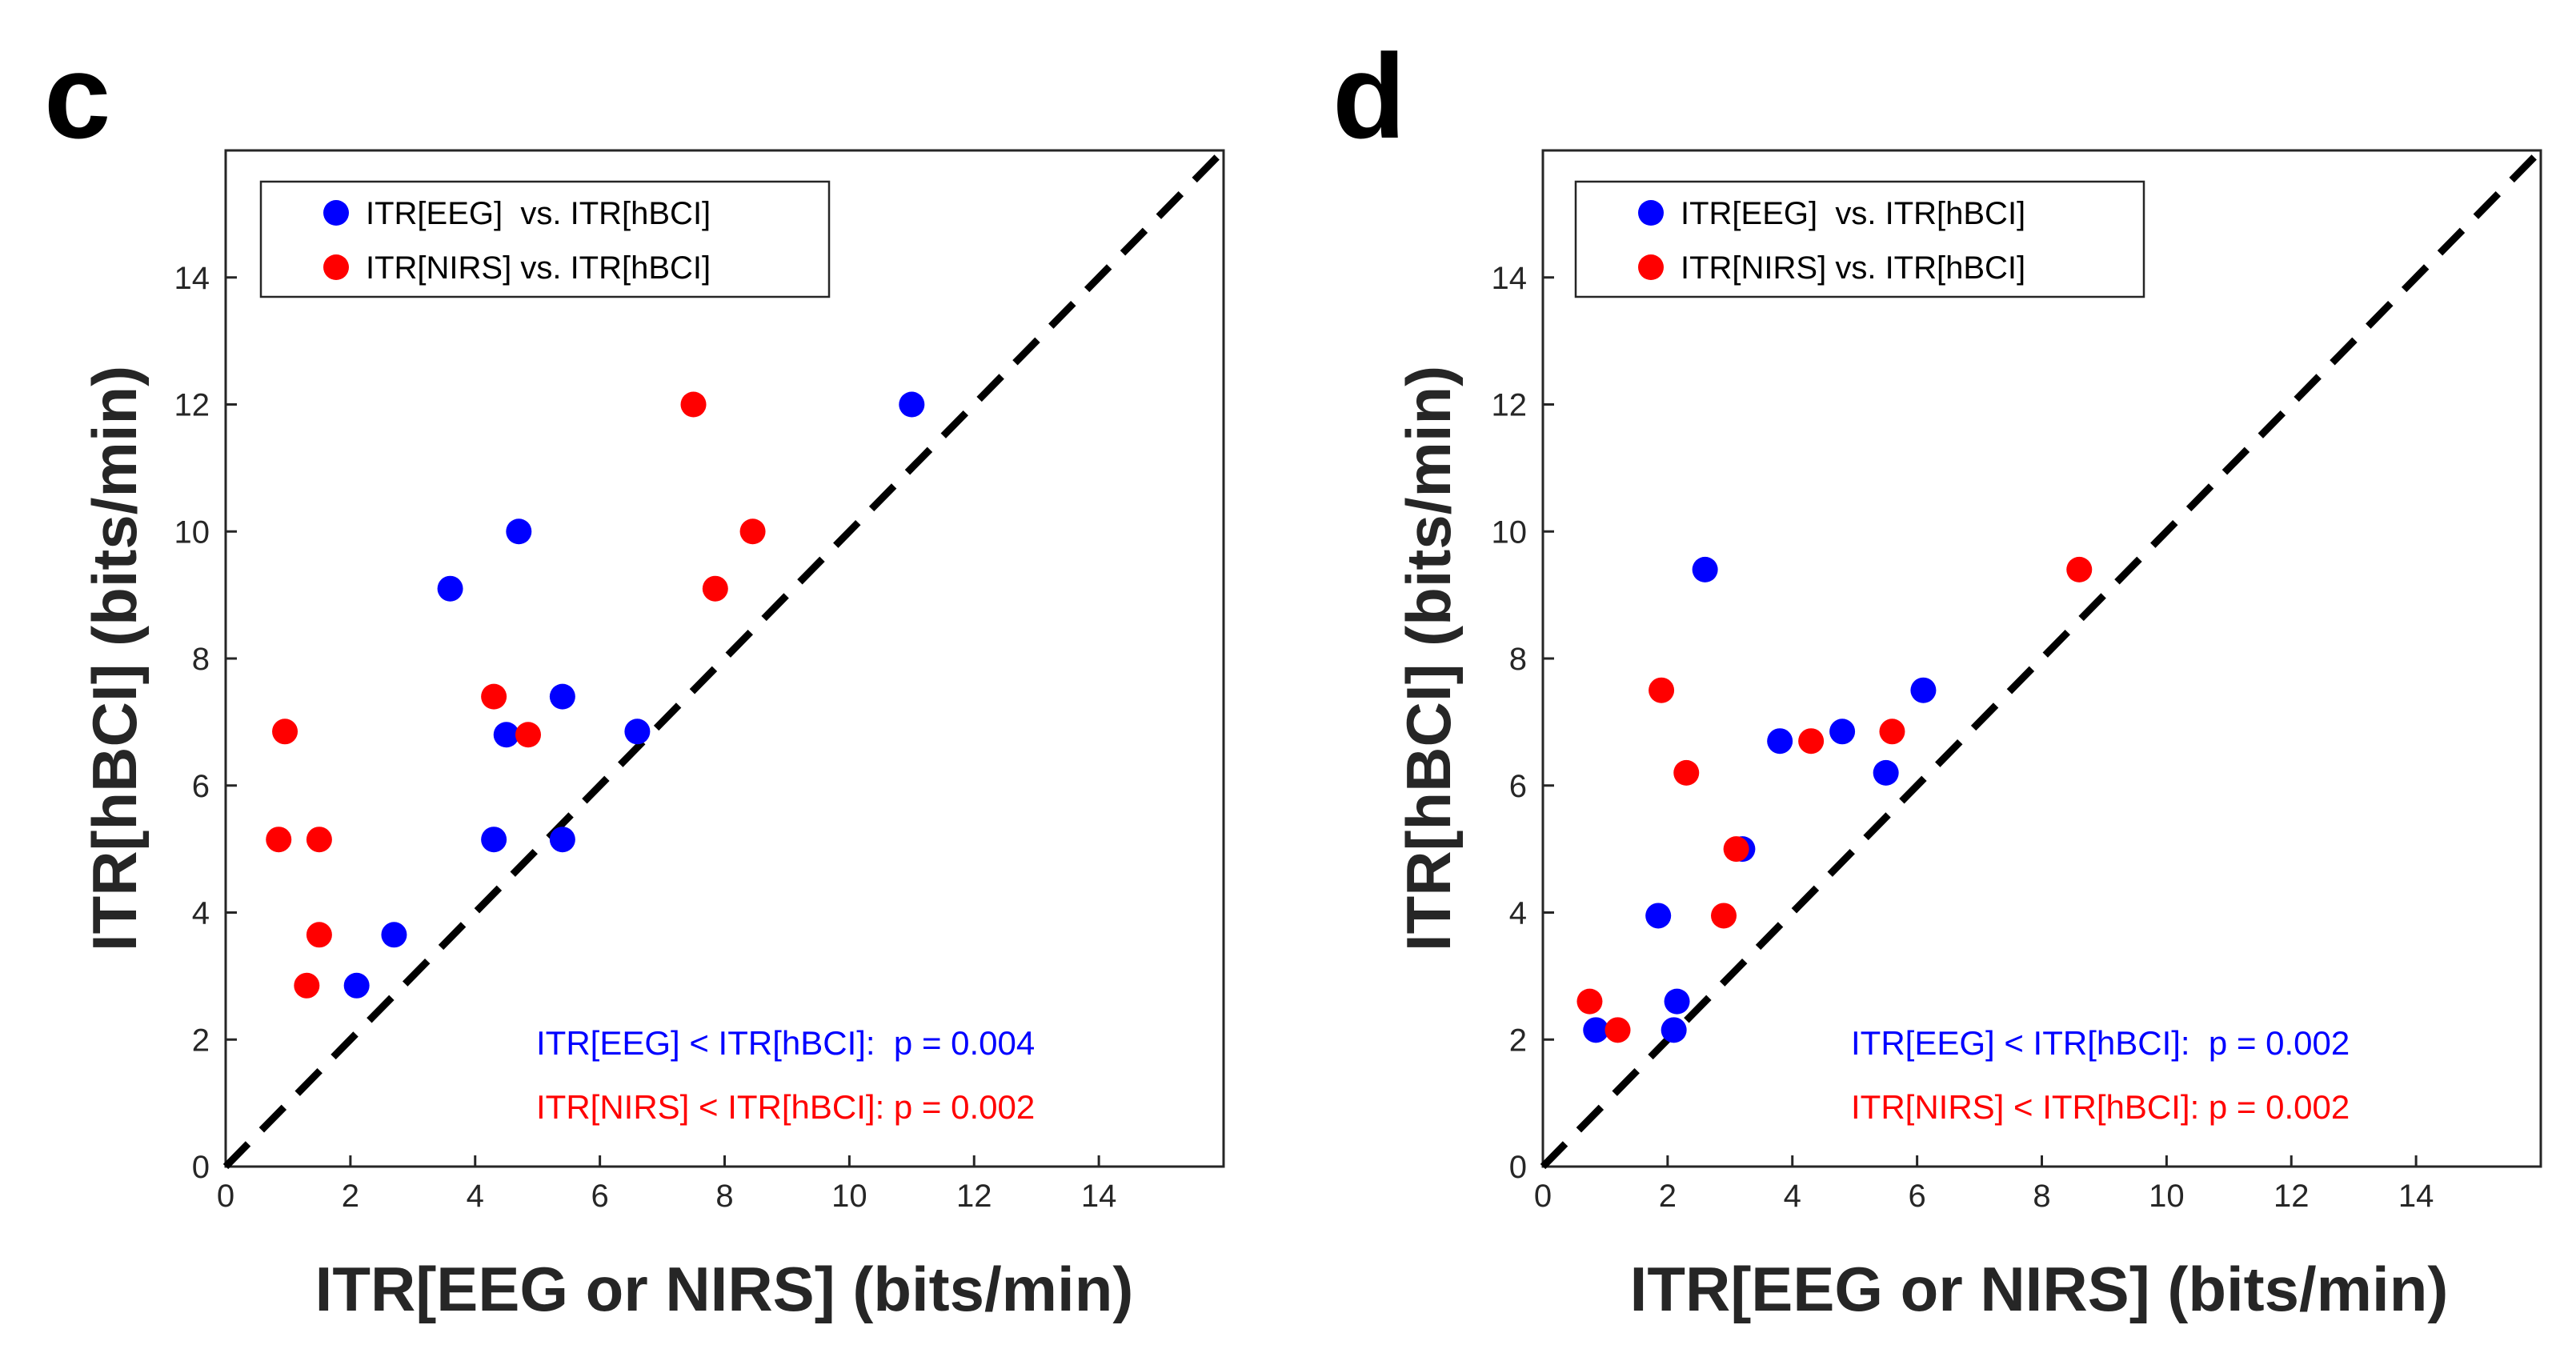  I want to click on panel-label: d, so click(1369, 96).